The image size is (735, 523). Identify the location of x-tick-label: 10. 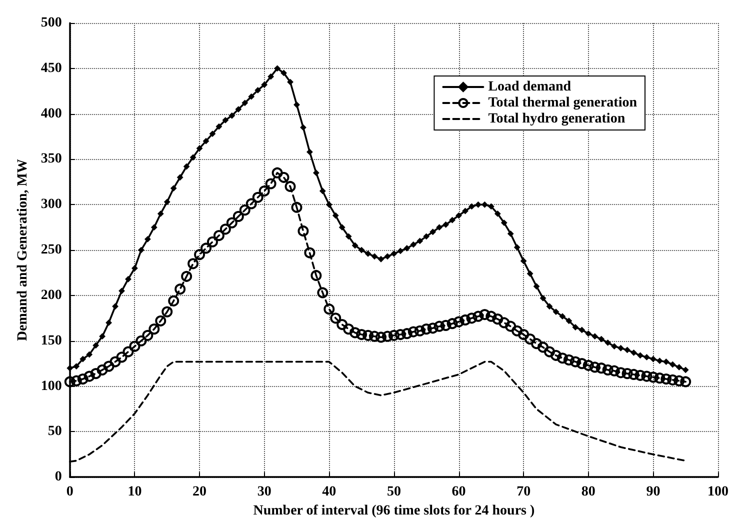
(135, 492).